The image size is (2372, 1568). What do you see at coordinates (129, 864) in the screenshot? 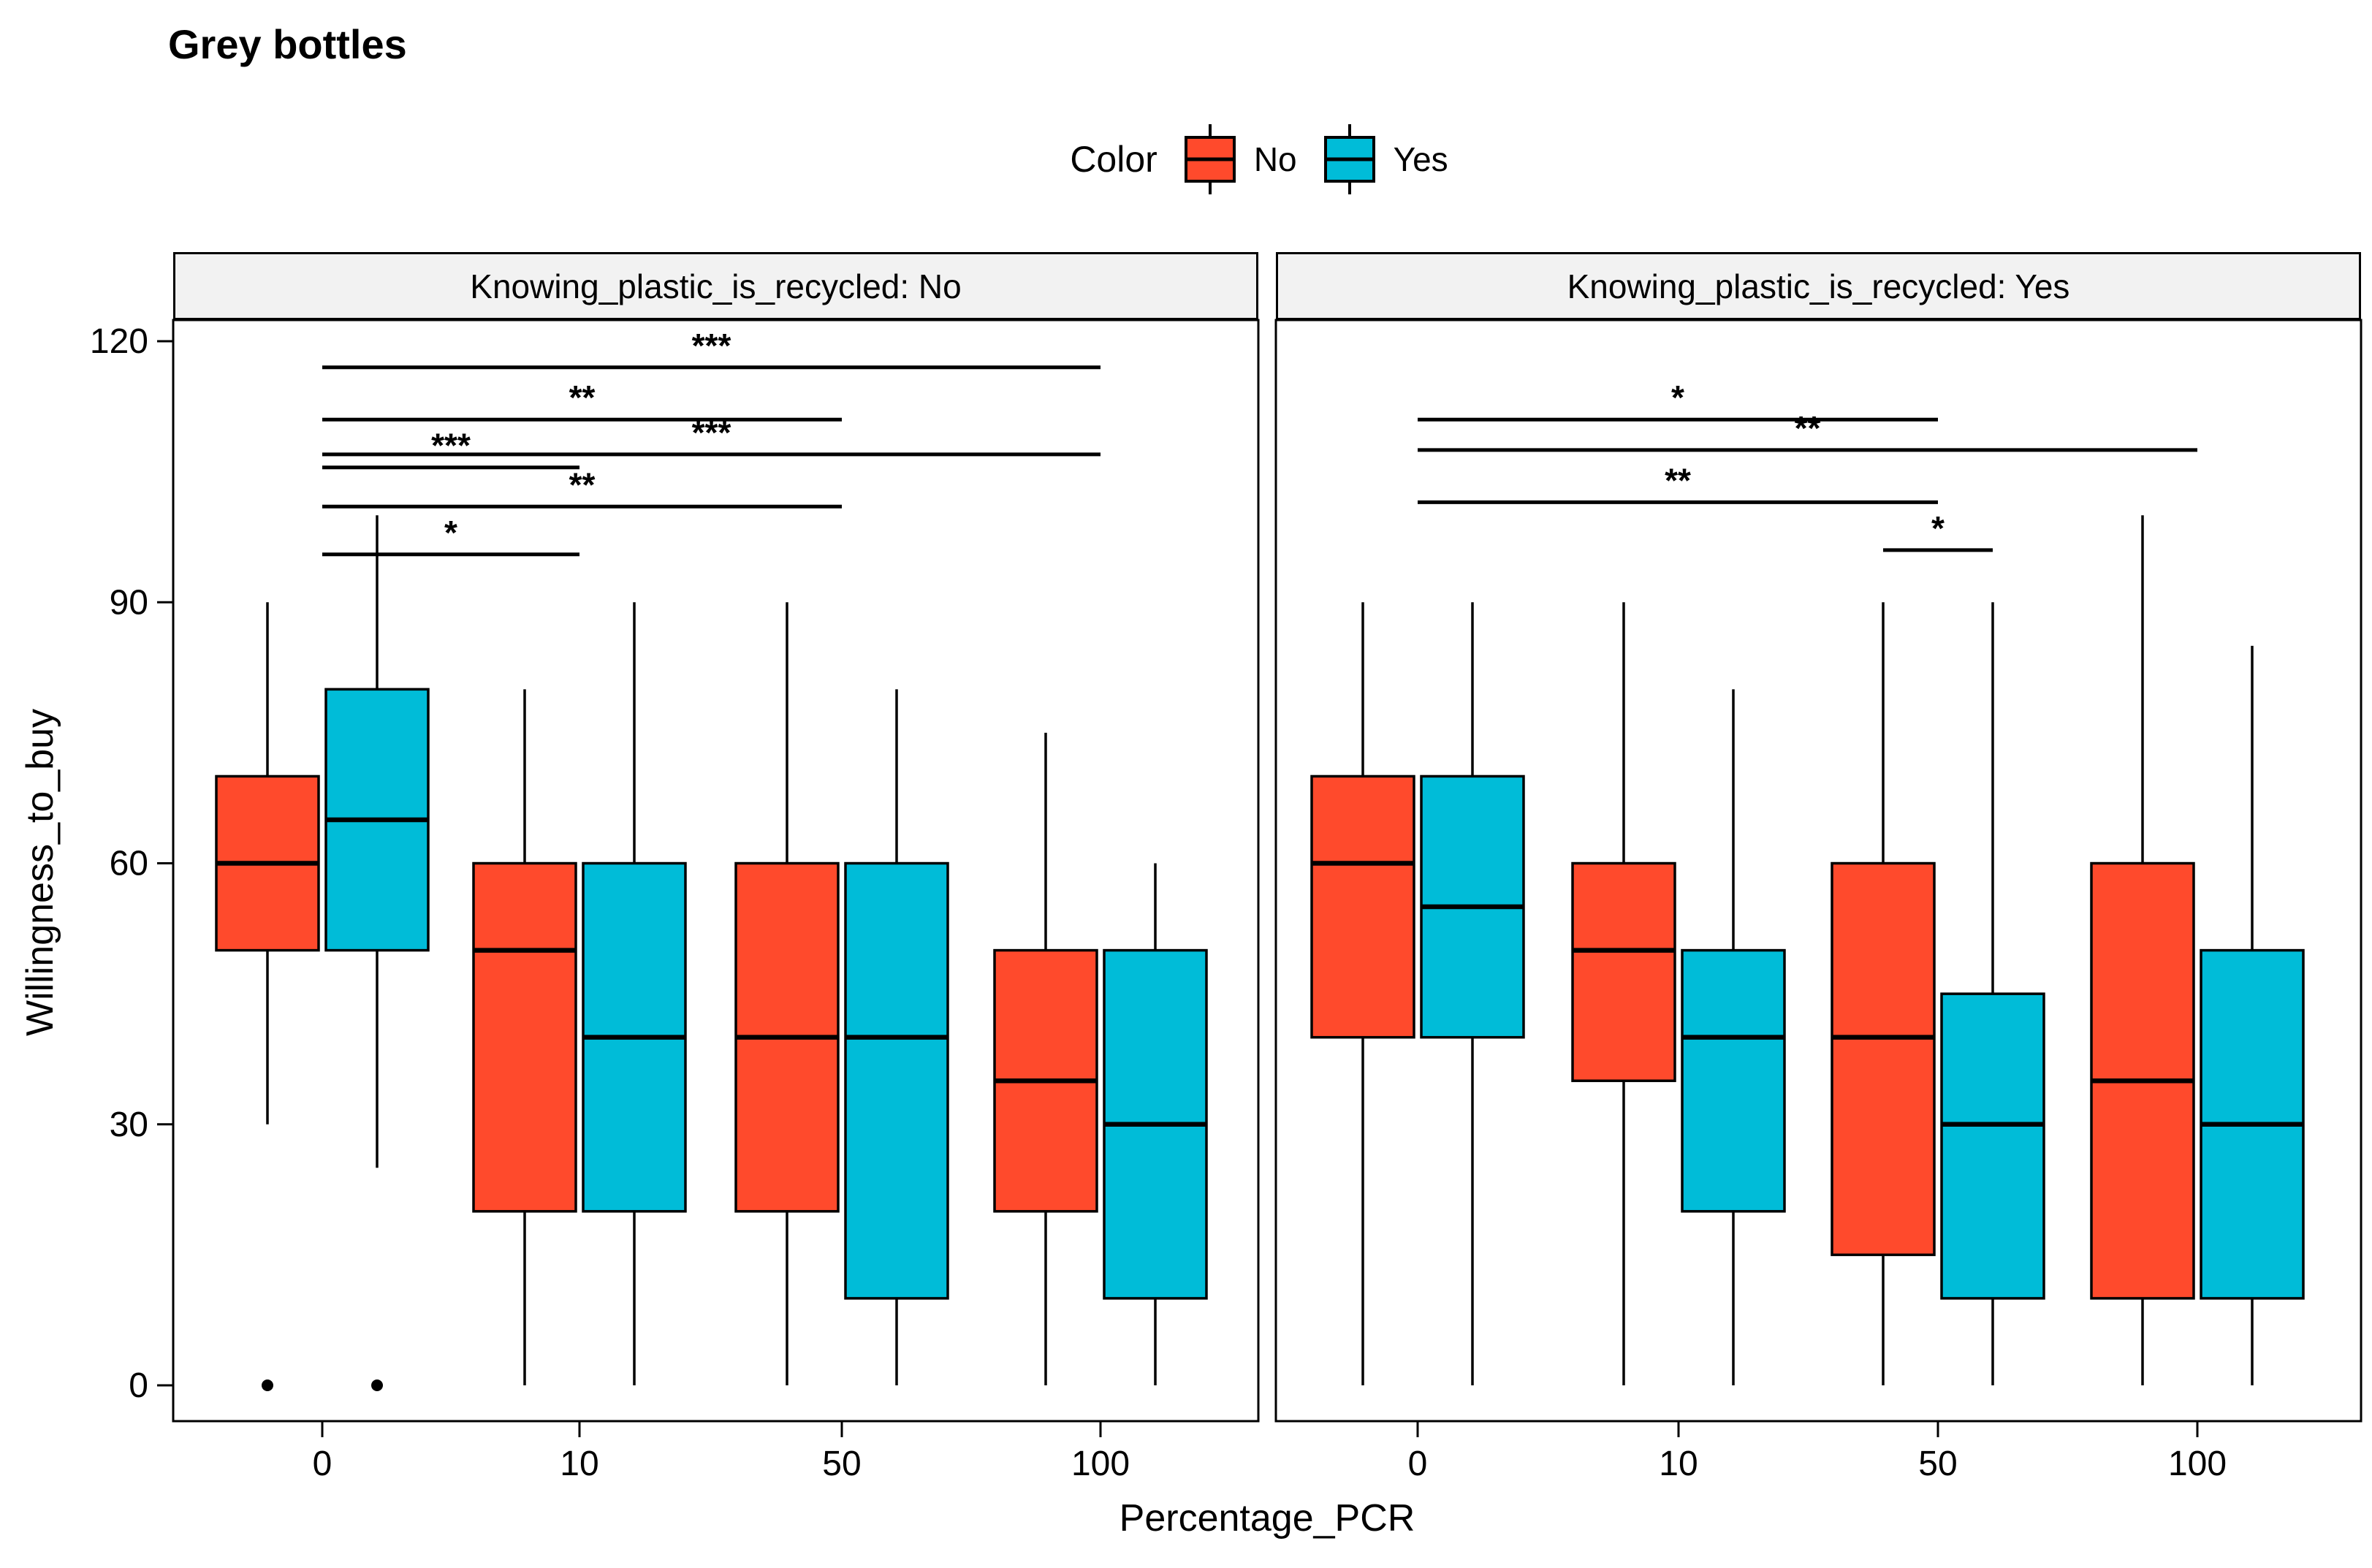
I see `y-tick-label: 60` at bounding box center [129, 864].